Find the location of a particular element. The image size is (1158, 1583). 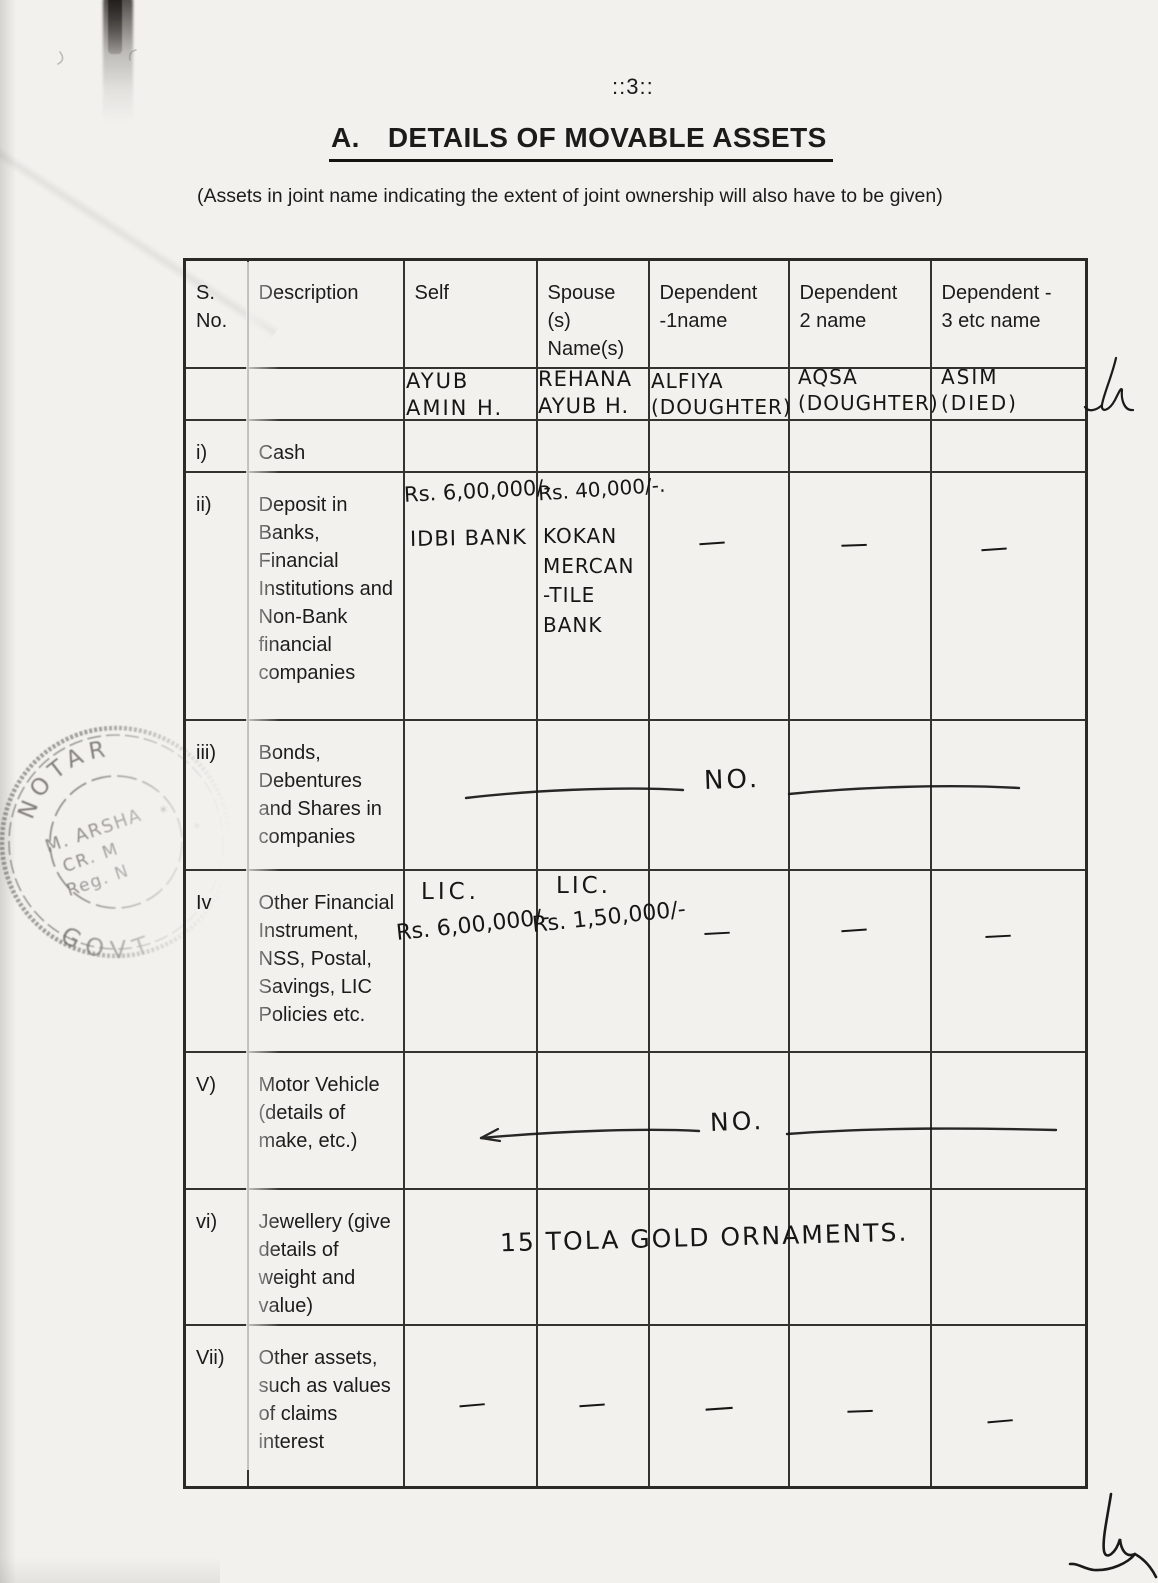

stamp-arc-bottom-text: GOVT is located at coordinates (108, 943).